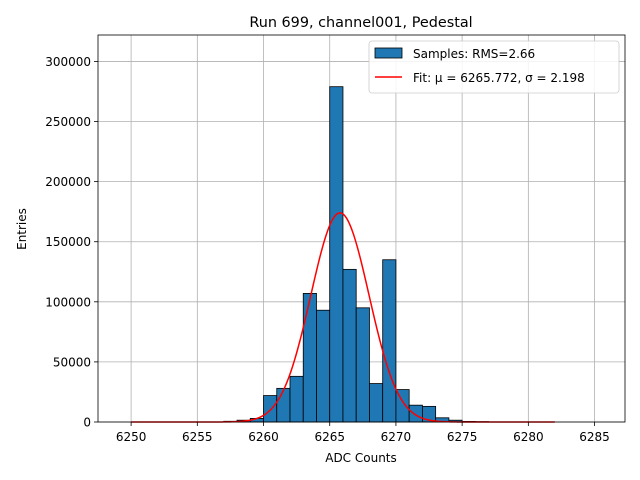 The image size is (640, 480). What do you see at coordinates (360, 23) in the screenshot?
I see `chart-title: Run 699, channel001, Pedestal` at bounding box center [360, 23].